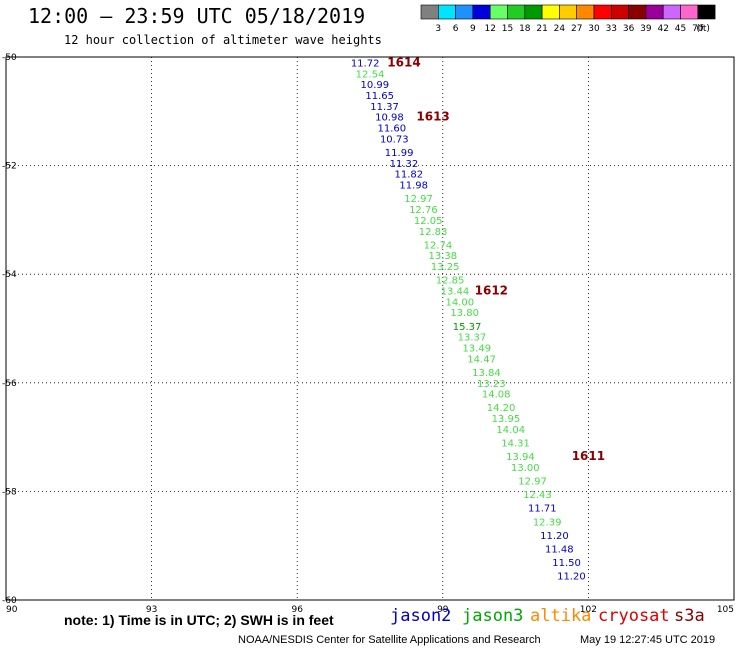 The width and height of the screenshot is (740, 650). Describe the element at coordinates (459, 302) in the screenshot. I see `wave-height-label: 14.00` at that location.